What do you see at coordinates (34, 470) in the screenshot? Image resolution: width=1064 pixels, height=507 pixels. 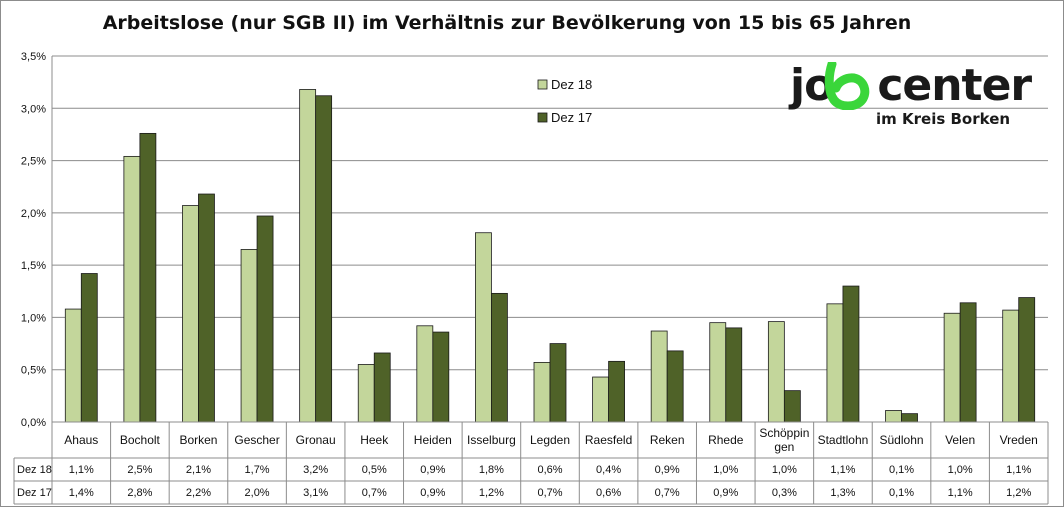 I see `table-row-label: Dez 18` at bounding box center [34, 470].